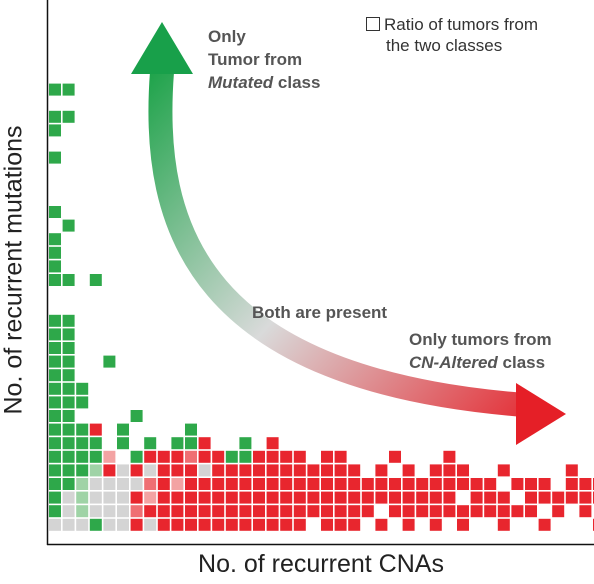 The image size is (594, 584). What do you see at coordinates (480, 351) in the screenshot?
I see `annotation-cn-altered-only: Only tumors from CN-Altered class` at bounding box center [480, 351].